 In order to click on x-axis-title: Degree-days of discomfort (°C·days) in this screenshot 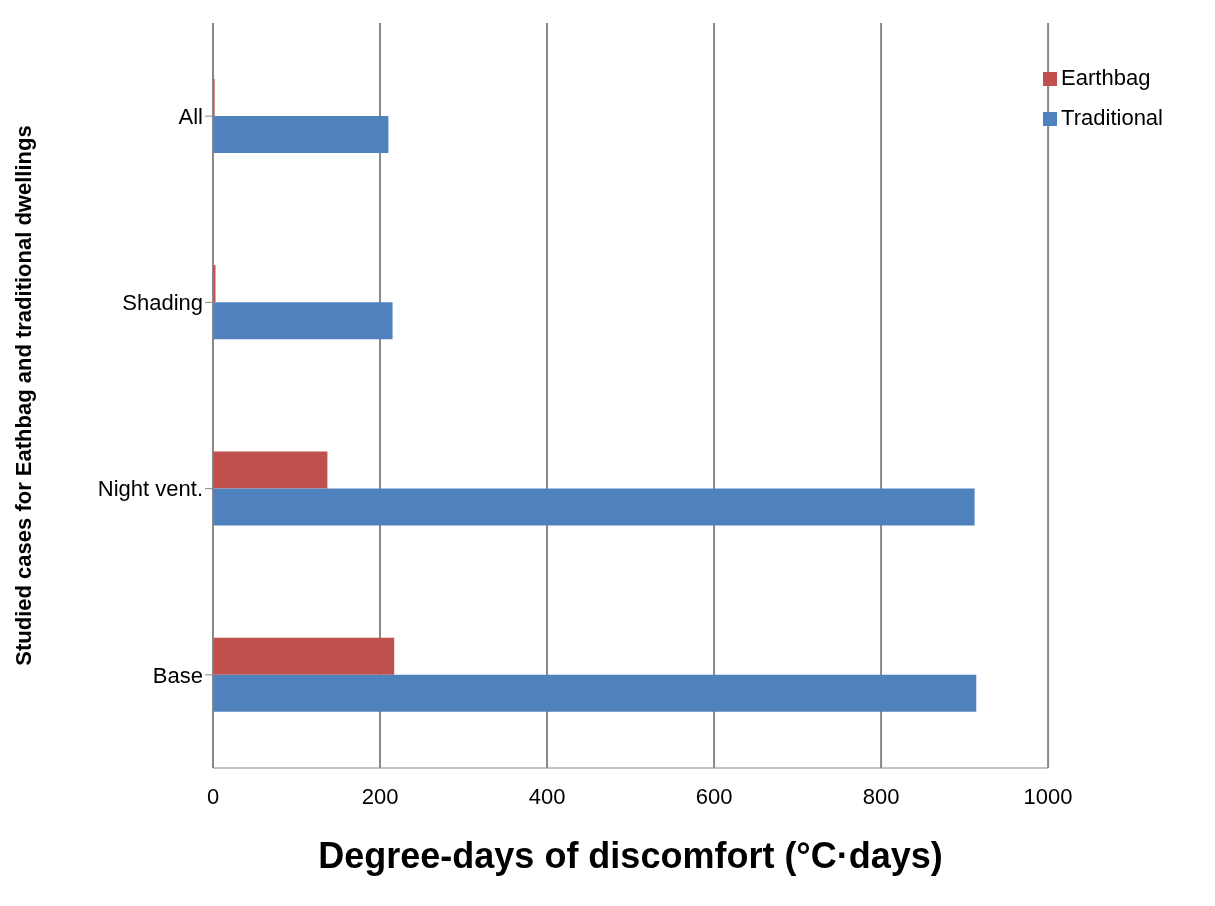, I will do `click(630, 855)`.